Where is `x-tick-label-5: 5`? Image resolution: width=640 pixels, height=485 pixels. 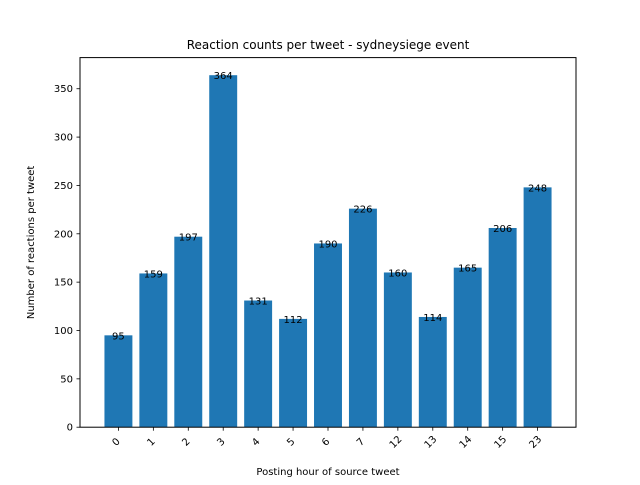 x-tick-label-5: 5 is located at coordinates (291, 442).